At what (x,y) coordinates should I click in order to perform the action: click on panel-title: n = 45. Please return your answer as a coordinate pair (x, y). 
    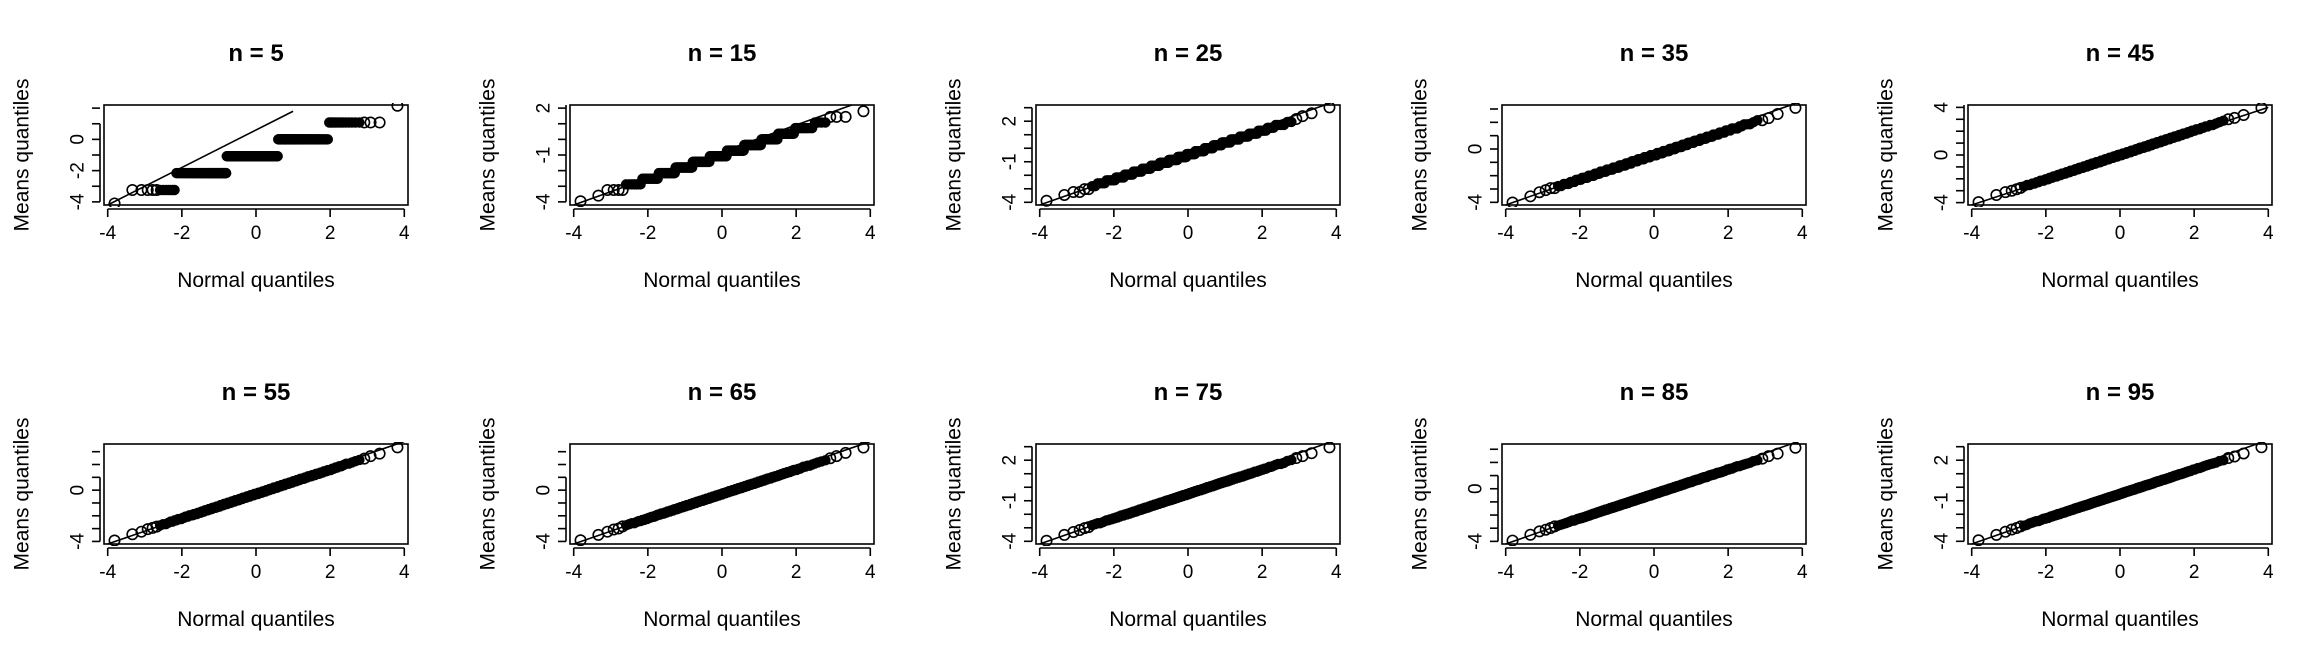
    Looking at the image, I should click on (2120, 53).